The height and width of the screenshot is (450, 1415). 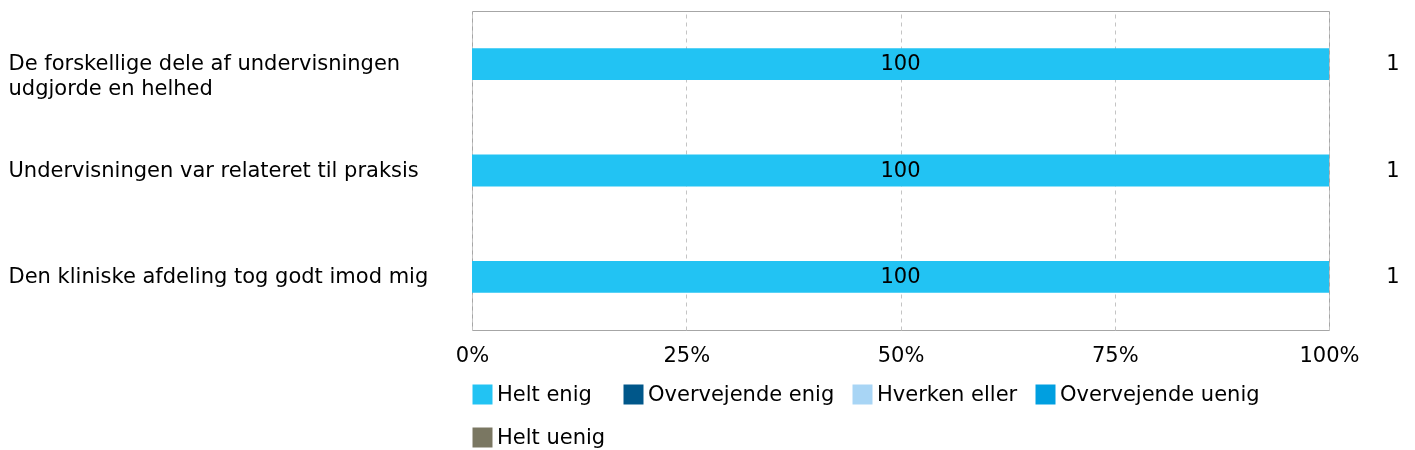 I want to click on legend-label: Overvejende enig, so click(x=741, y=393).